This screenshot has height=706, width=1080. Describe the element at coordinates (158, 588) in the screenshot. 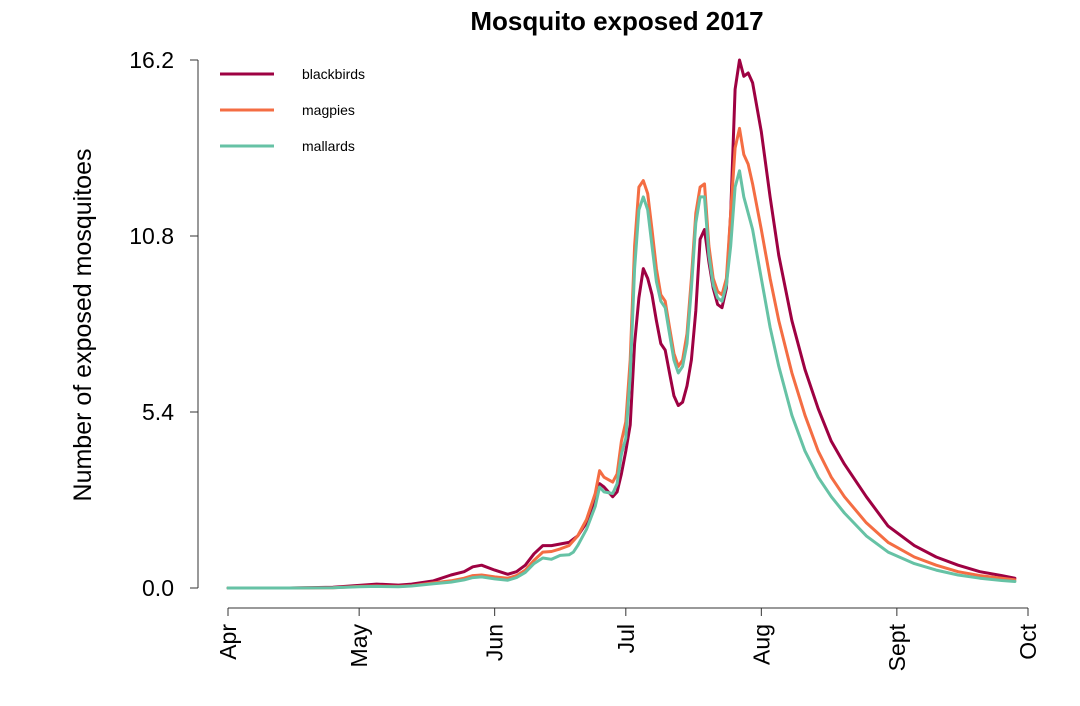

I see `y-tick-label: 0.0` at that location.